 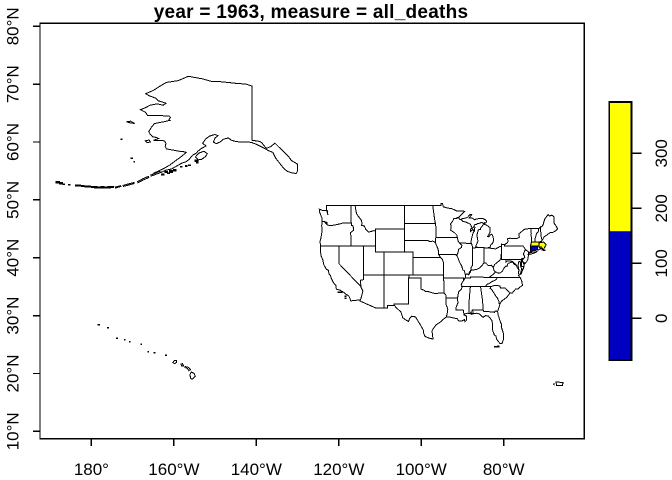 What do you see at coordinates (661, 153) in the screenshot?
I see `svg-text: 300` at bounding box center [661, 153].